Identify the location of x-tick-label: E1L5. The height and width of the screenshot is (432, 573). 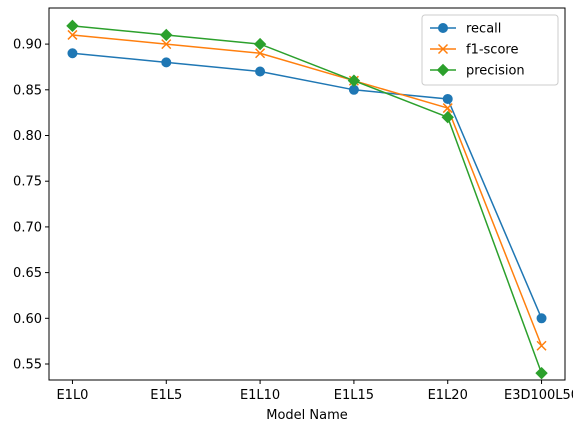
(166, 395).